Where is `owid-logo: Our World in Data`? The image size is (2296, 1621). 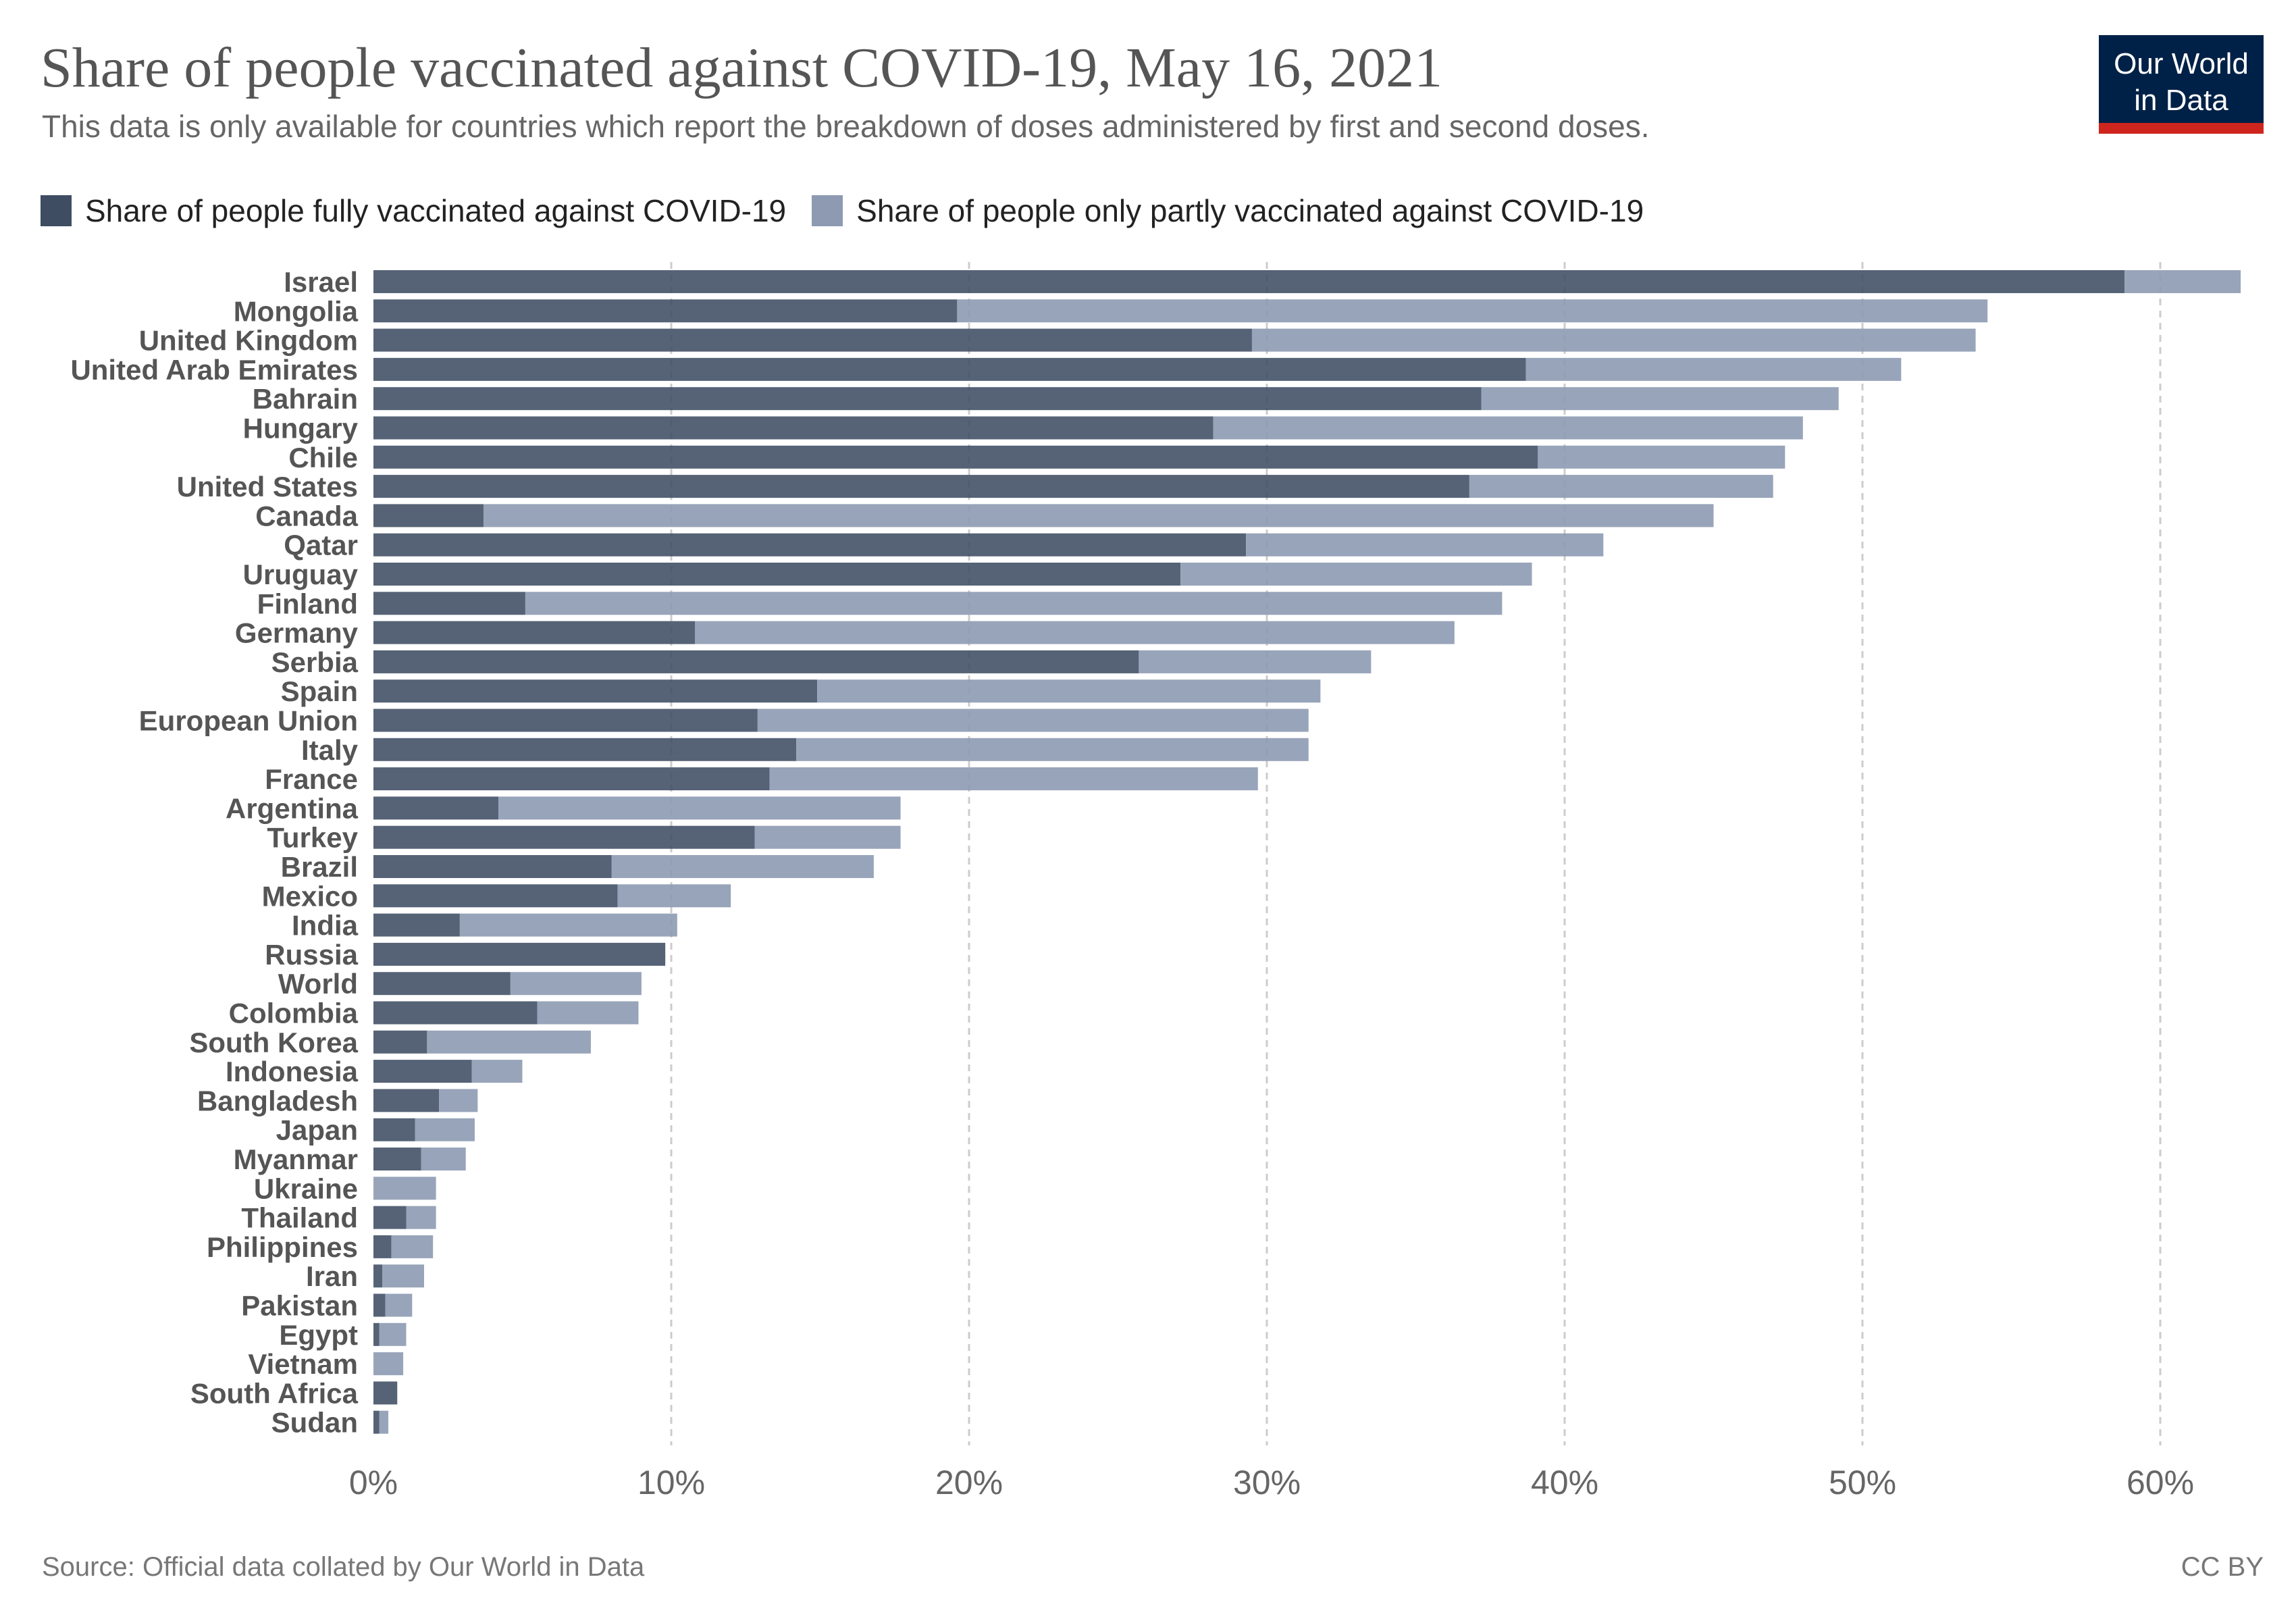
owid-logo: Our World in Data is located at coordinates (2181, 84).